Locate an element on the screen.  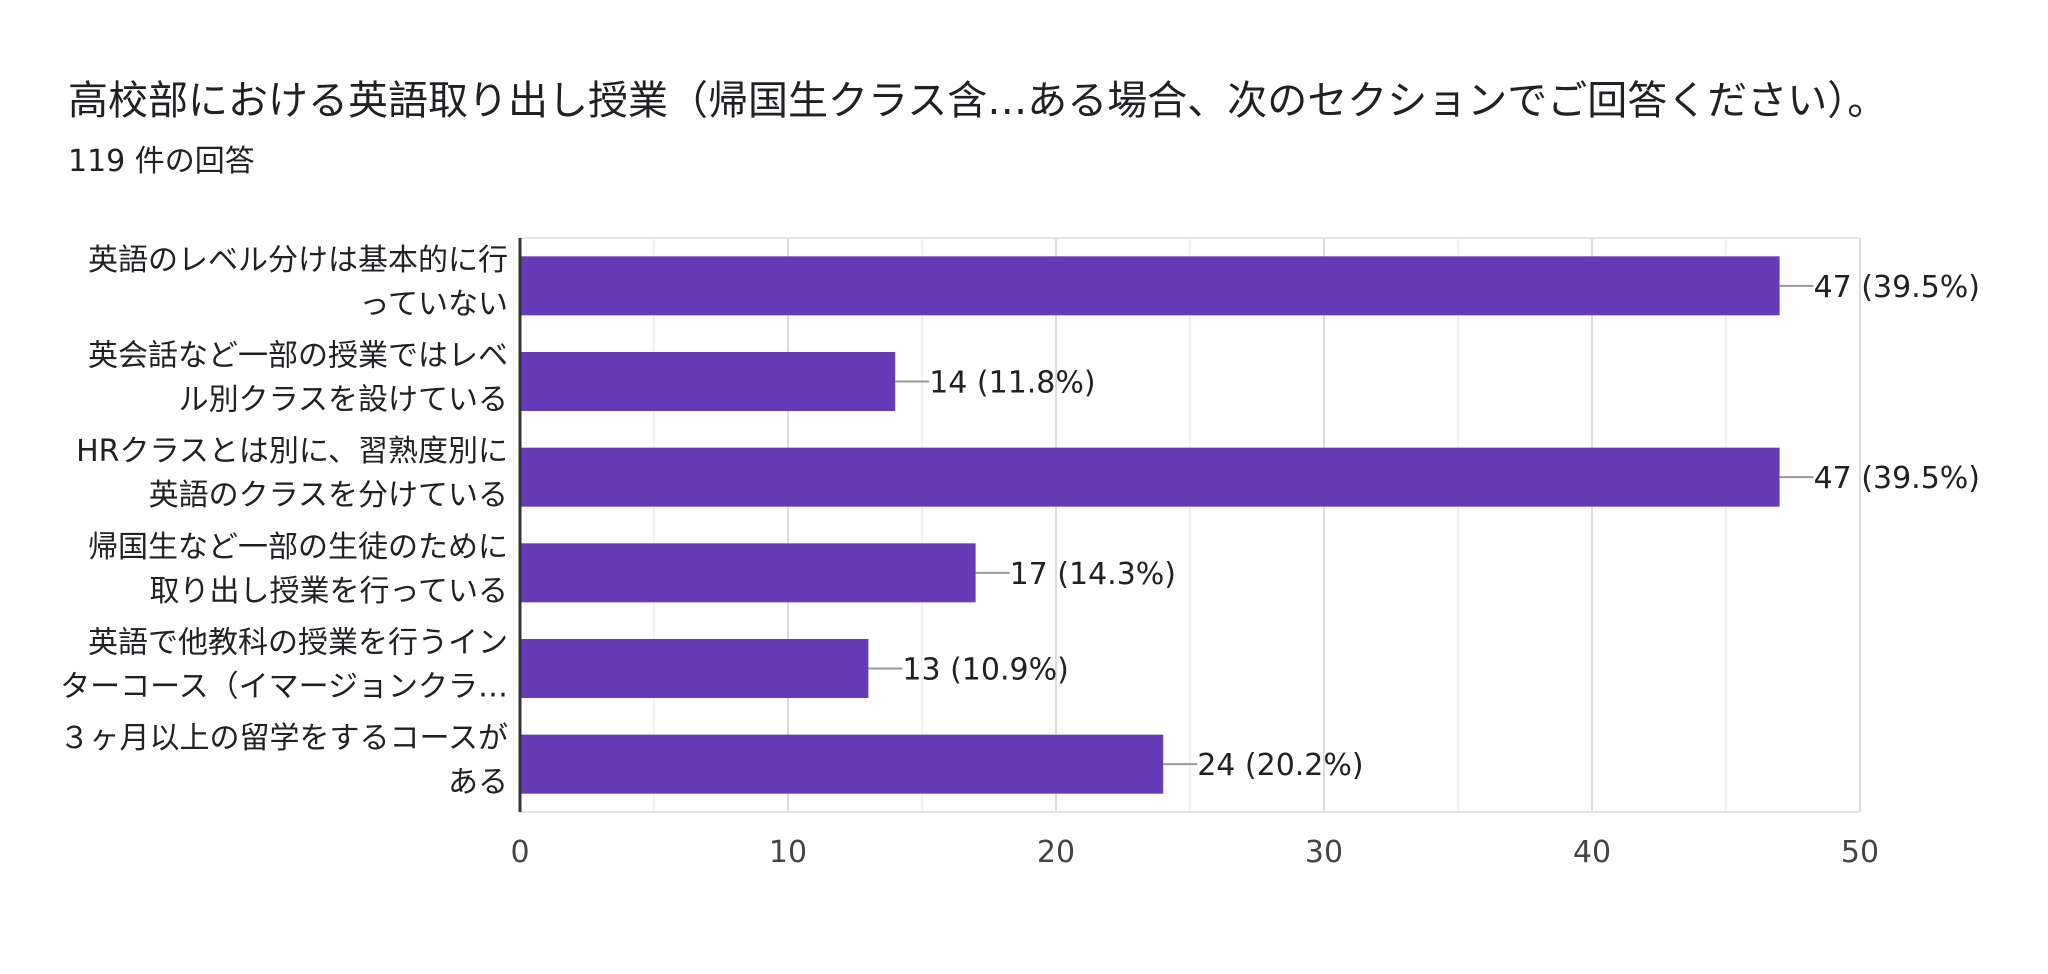
x-tick-label: 20 is located at coordinates (1056, 852).